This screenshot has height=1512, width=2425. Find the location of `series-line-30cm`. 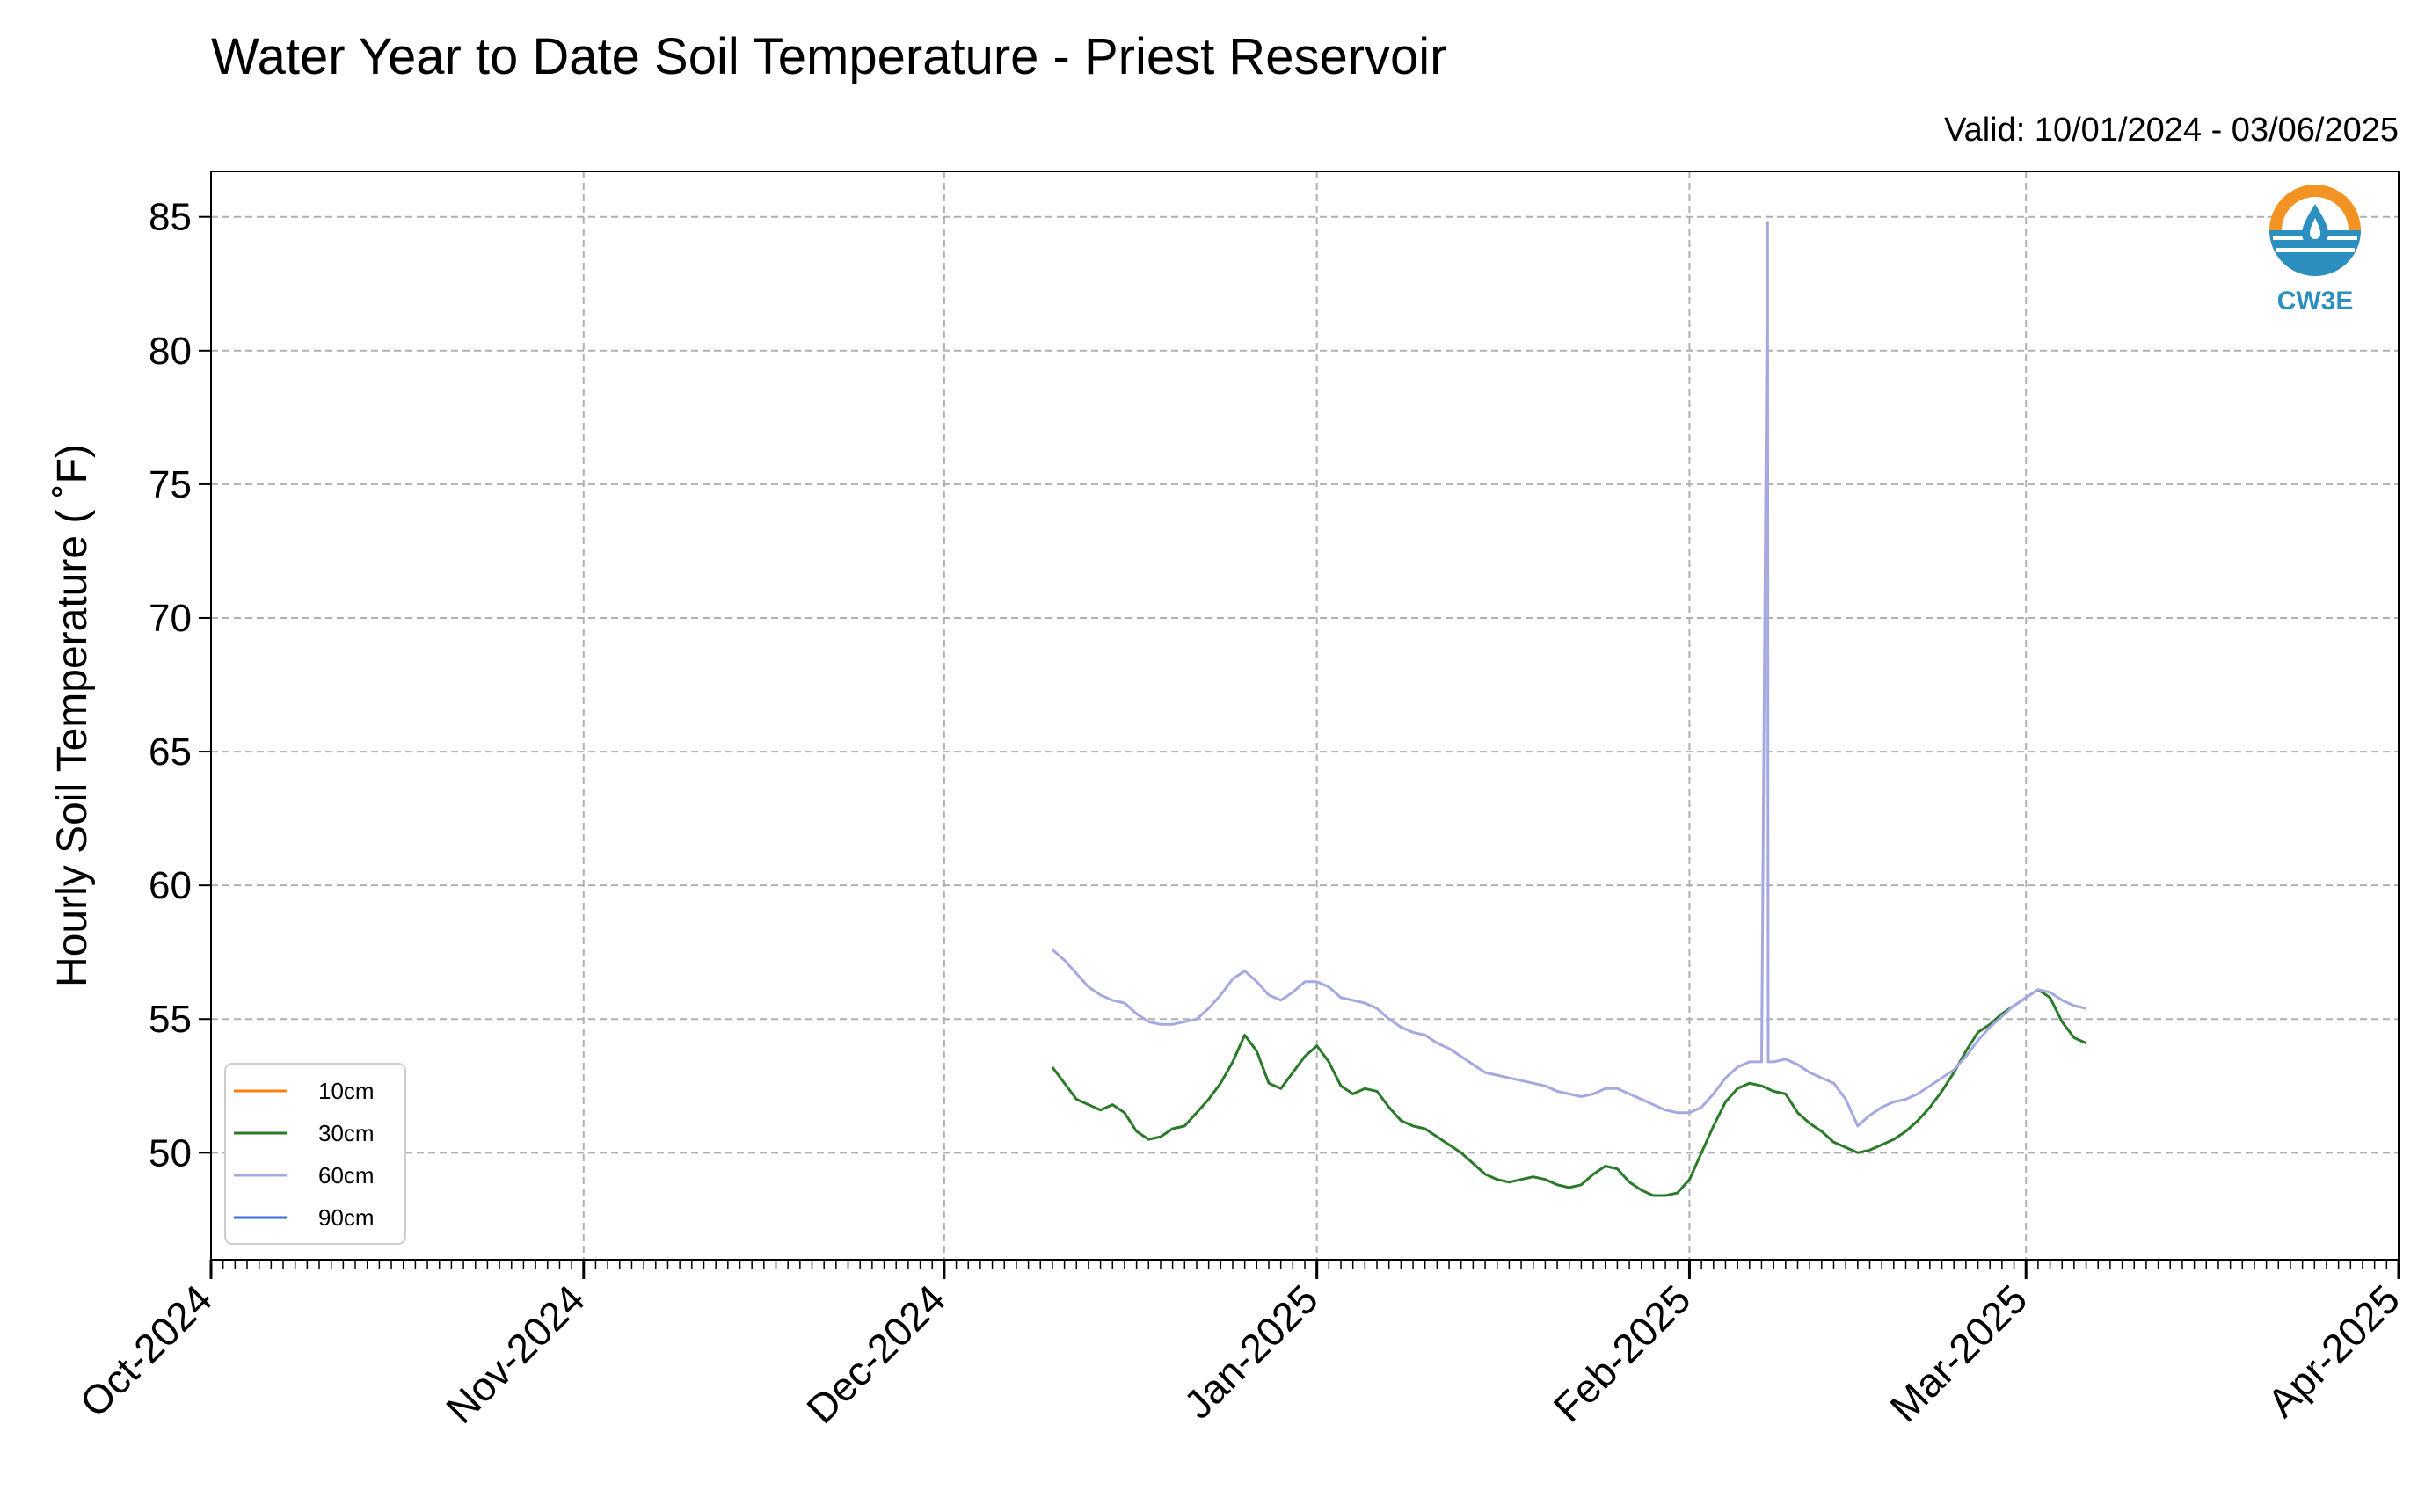

series-line-30cm is located at coordinates (1569, 1092).